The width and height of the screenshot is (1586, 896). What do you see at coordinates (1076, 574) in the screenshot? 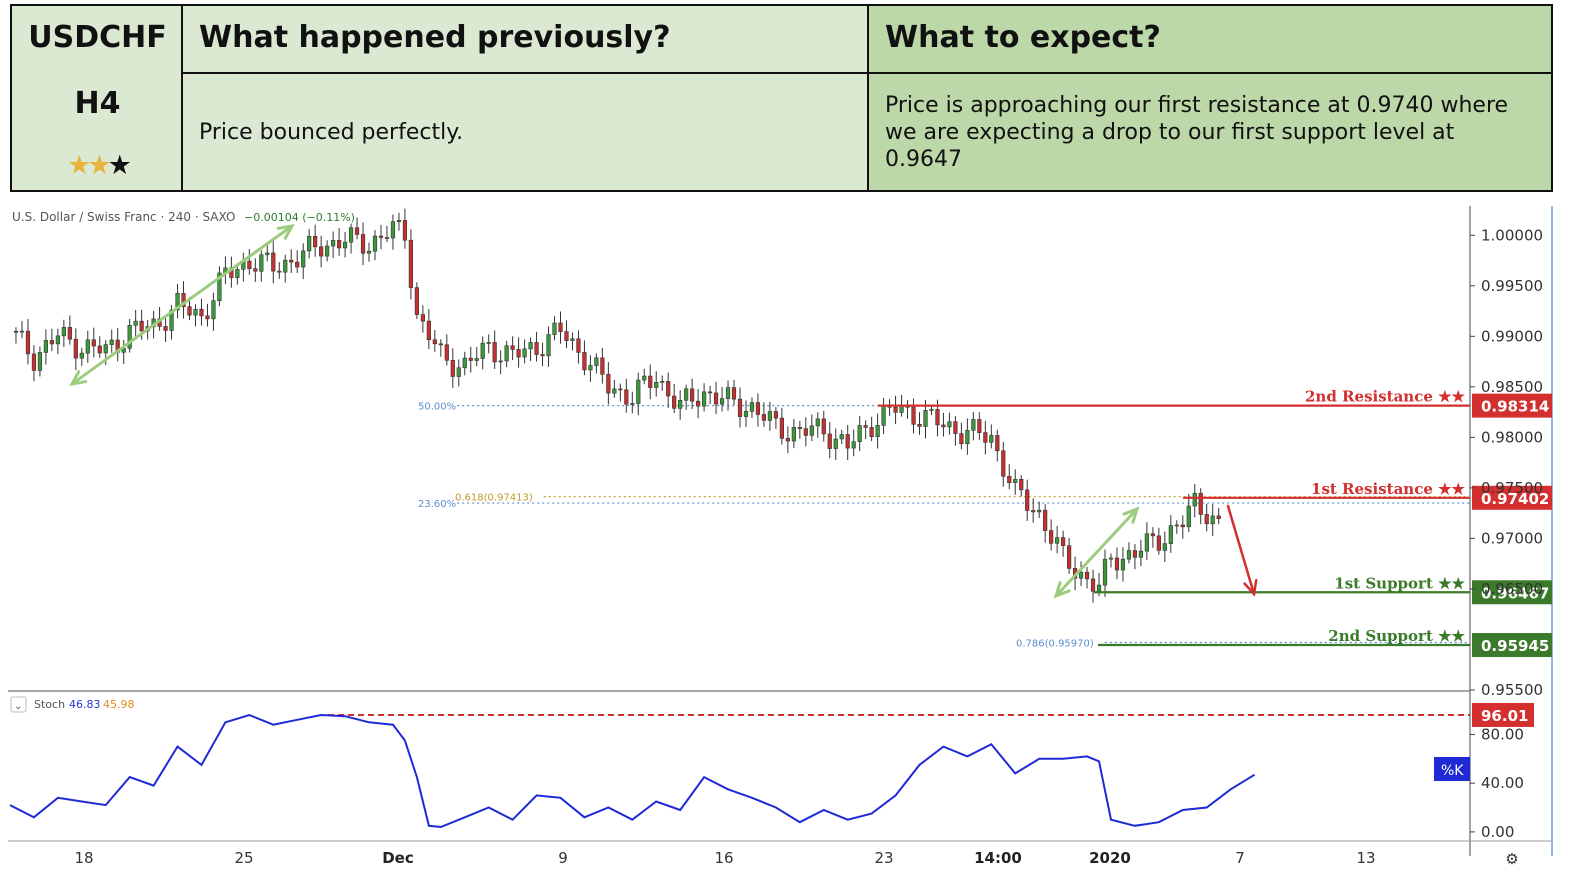
I see `bounce-arrow-down` at bounding box center [1076, 574].